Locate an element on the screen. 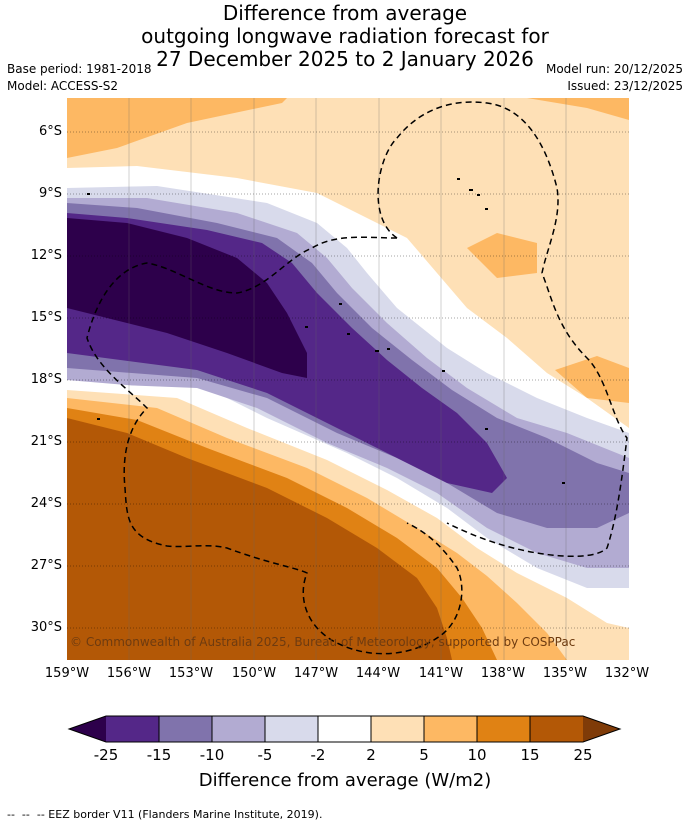  lon-label-138w: 138°W is located at coordinates (503, 673).